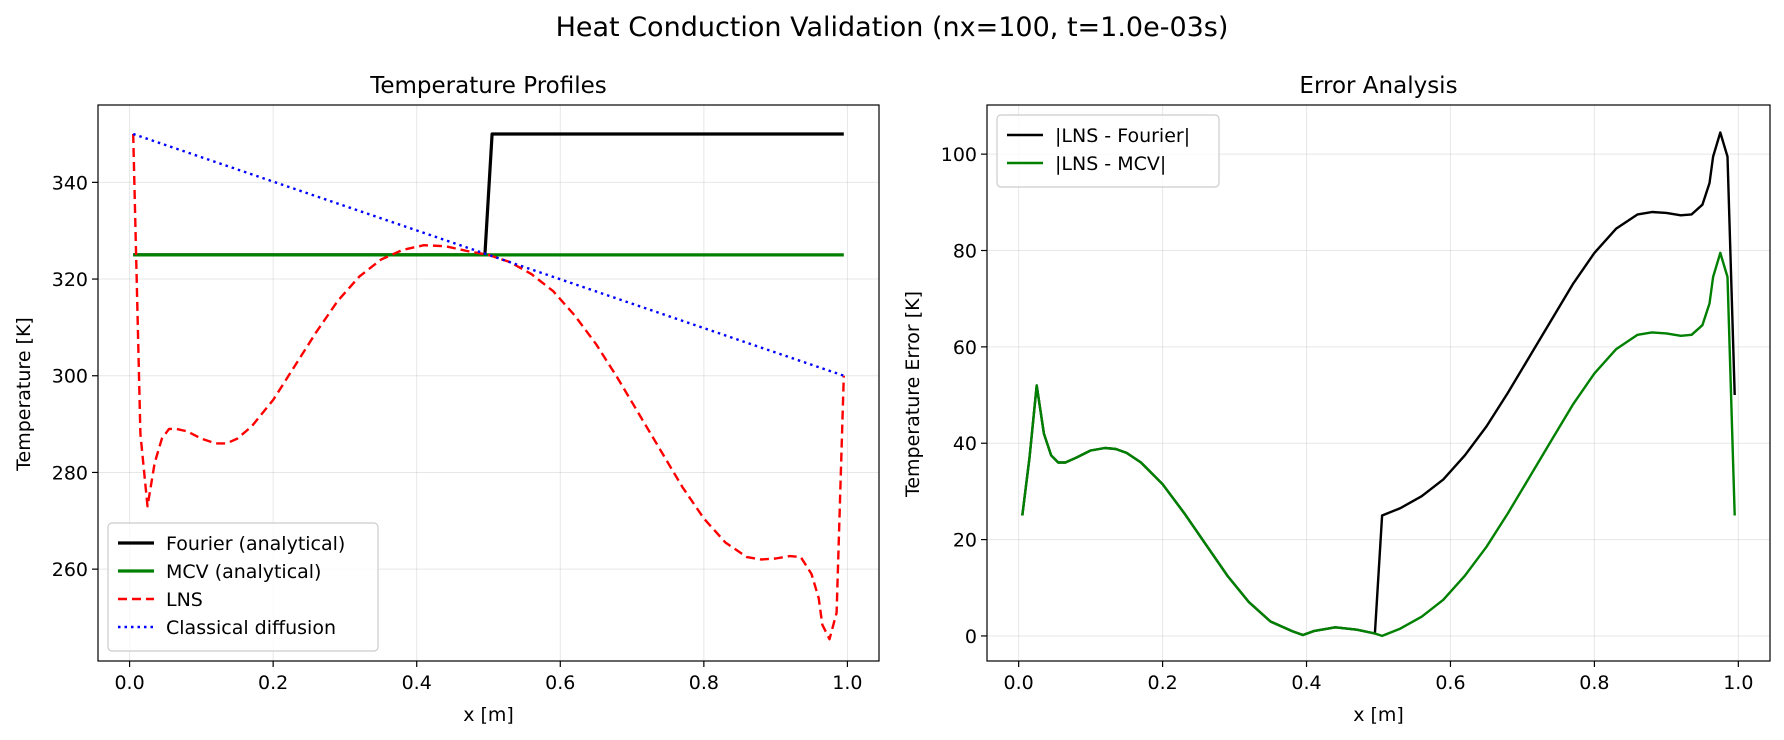  Describe the element at coordinates (488, 254) in the screenshot. I see `series-line` at that location.